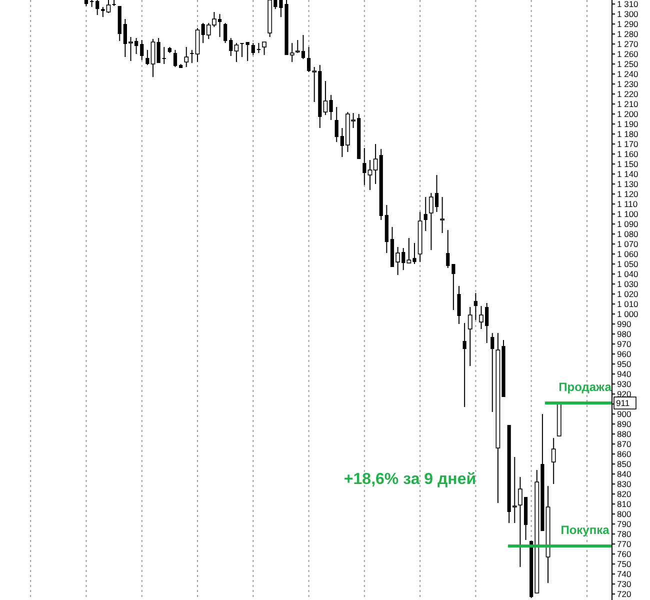 This screenshot has height=600, width=650. What do you see at coordinates (628, 183) in the screenshot?
I see `y-tick-label: 1 130` at bounding box center [628, 183].